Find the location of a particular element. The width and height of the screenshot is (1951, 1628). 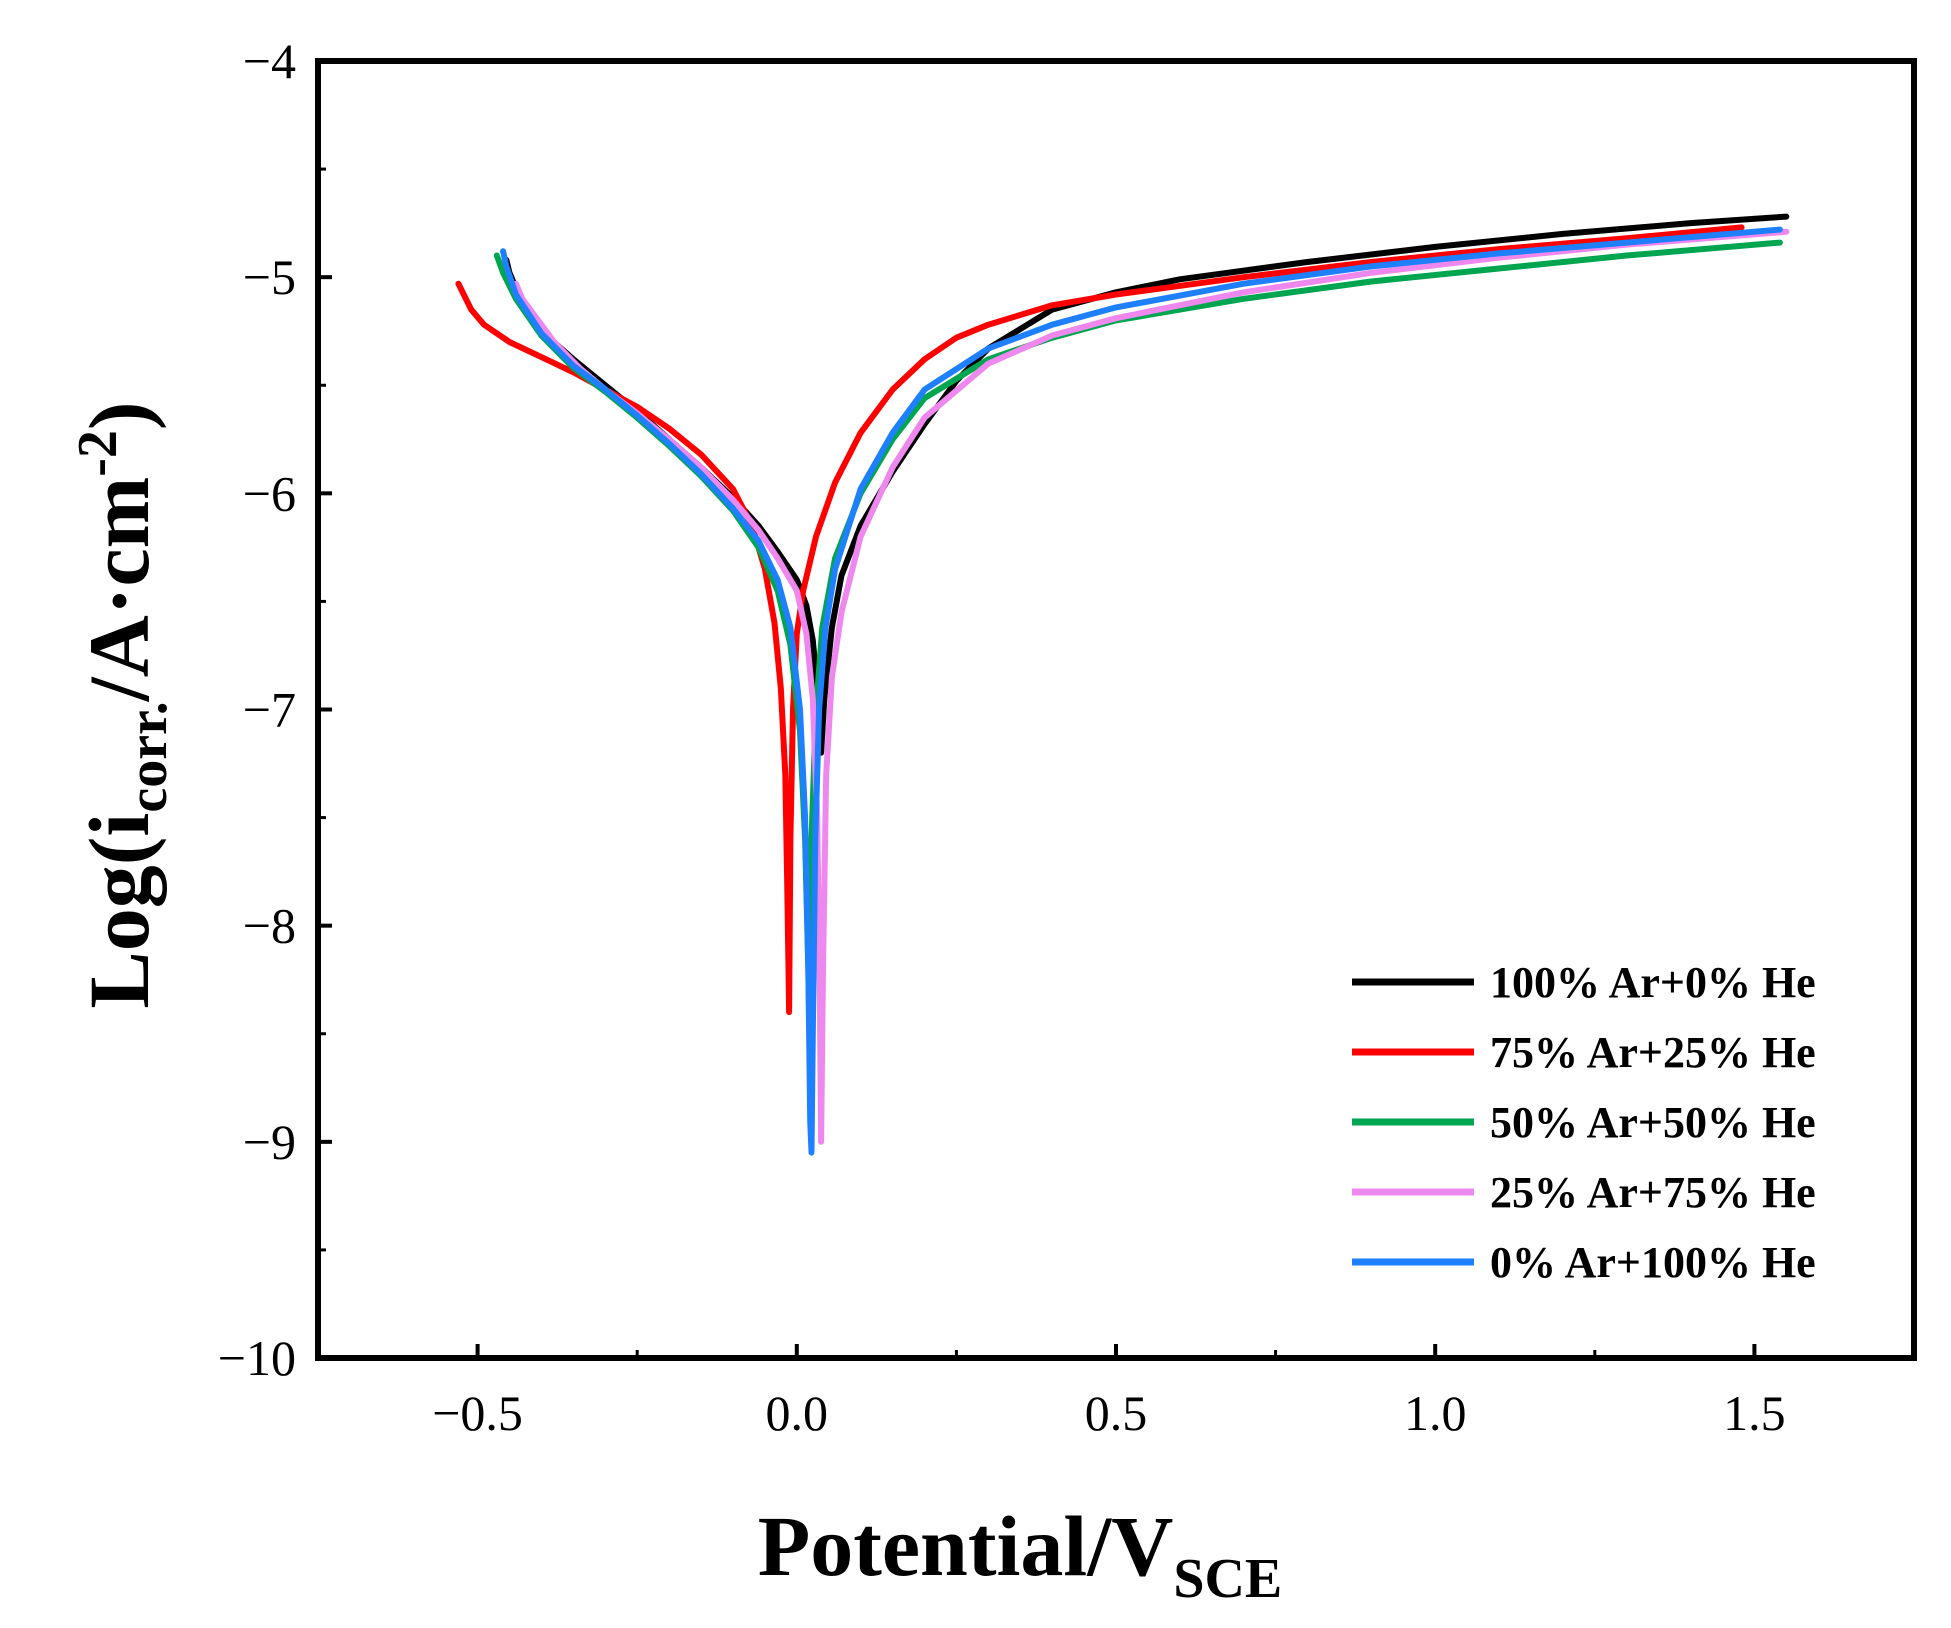

x-axis-title-subscript: SCE is located at coordinates (1227, 1579).